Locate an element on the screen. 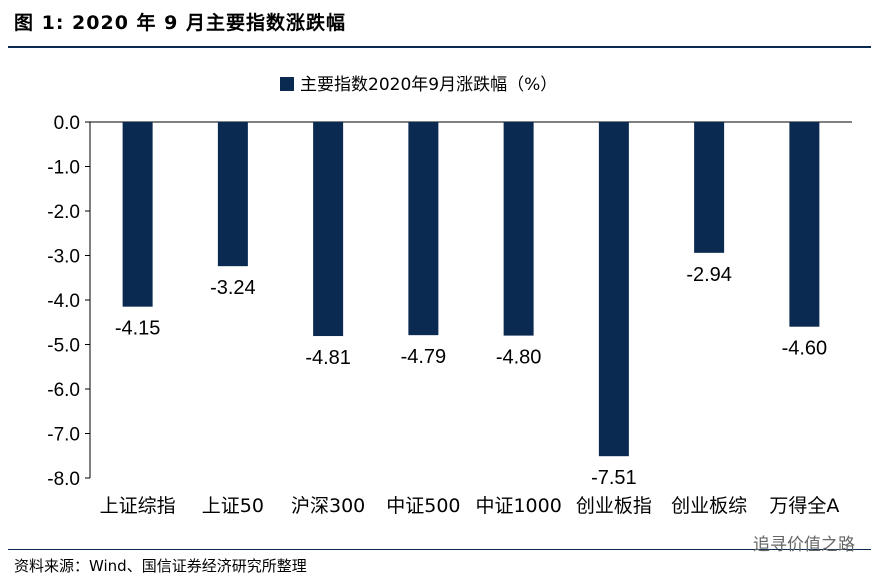  watermark-text: 追寻价值之路 is located at coordinates (804, 545).